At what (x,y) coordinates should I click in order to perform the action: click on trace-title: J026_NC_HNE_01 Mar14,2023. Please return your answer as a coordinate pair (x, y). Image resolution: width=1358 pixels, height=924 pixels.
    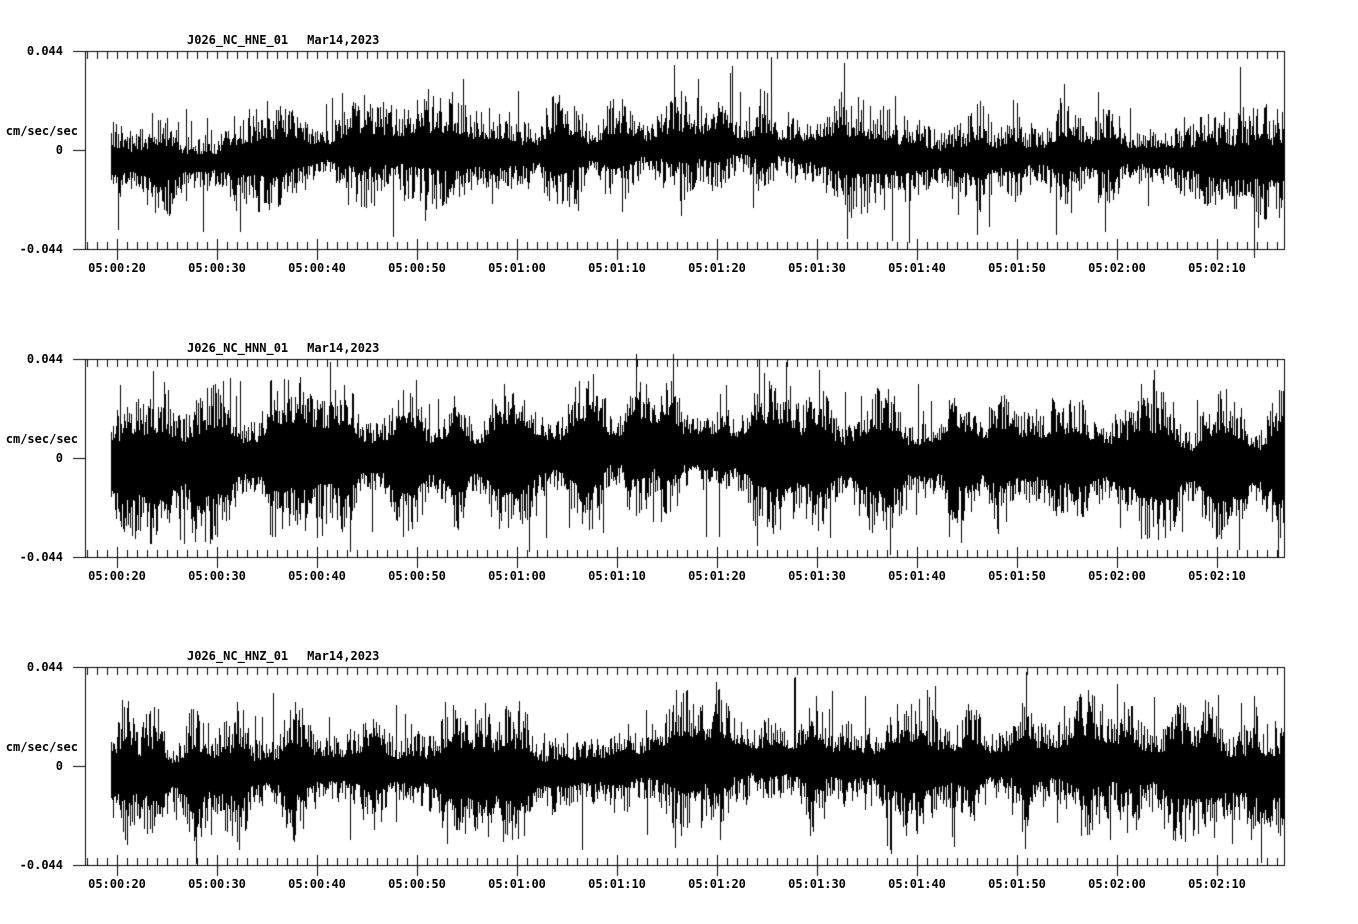
    Looking at the image, I should click on (283, 40).